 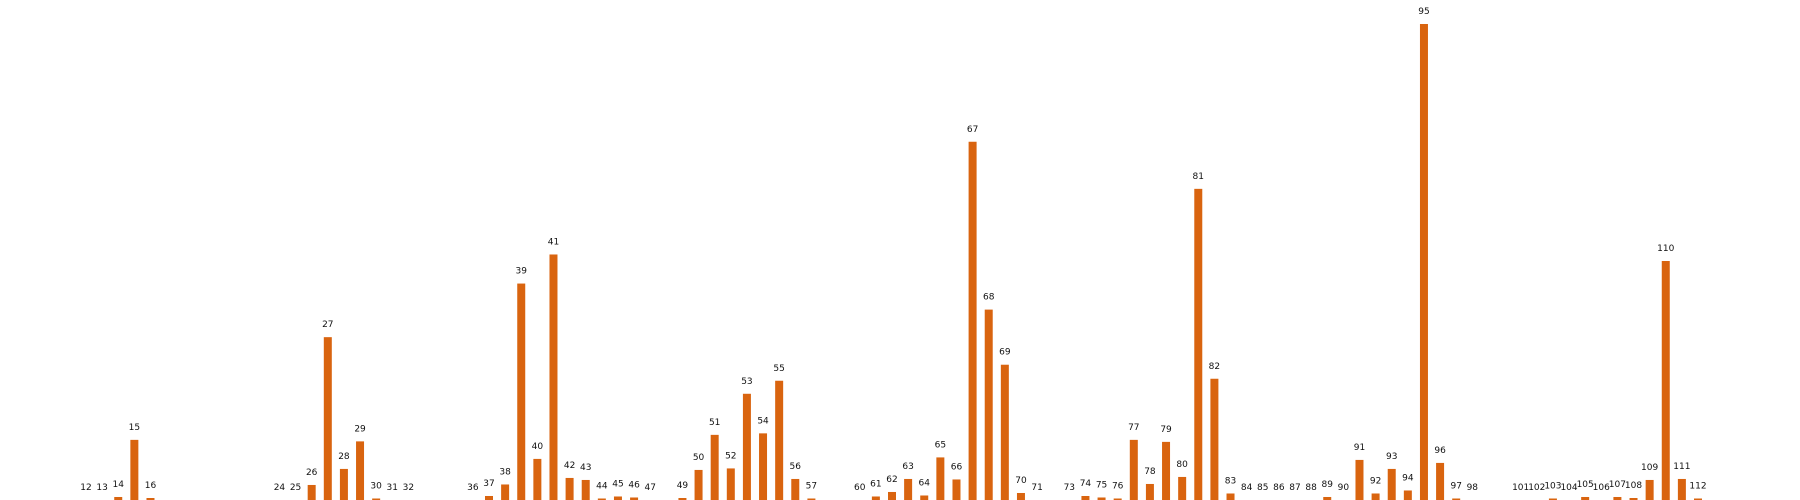 What do you see at coordinates (1473, 488) in the screenshot?
I see `bar-label-98: 98` at bounding box center [1473, 488].